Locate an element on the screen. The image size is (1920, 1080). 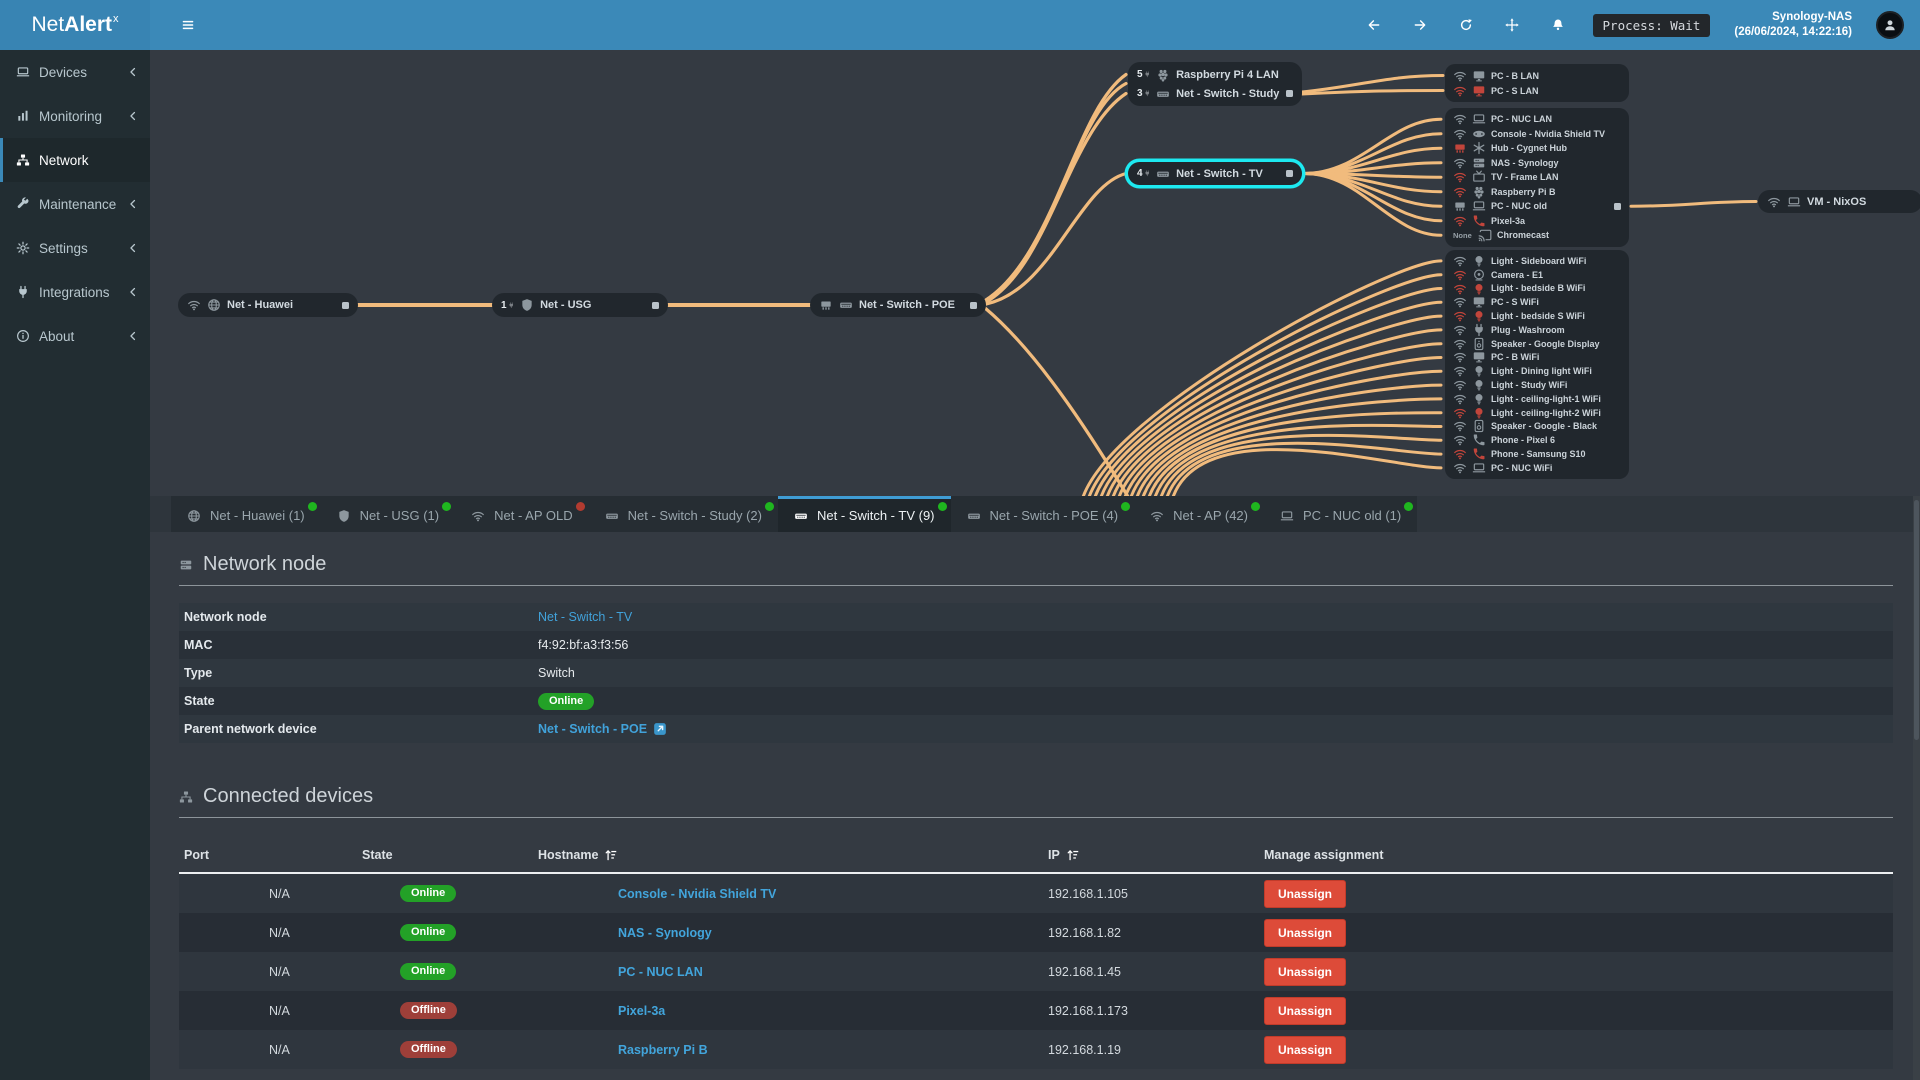
sidebar-item-network: Network is located at coordinates (75, 160).